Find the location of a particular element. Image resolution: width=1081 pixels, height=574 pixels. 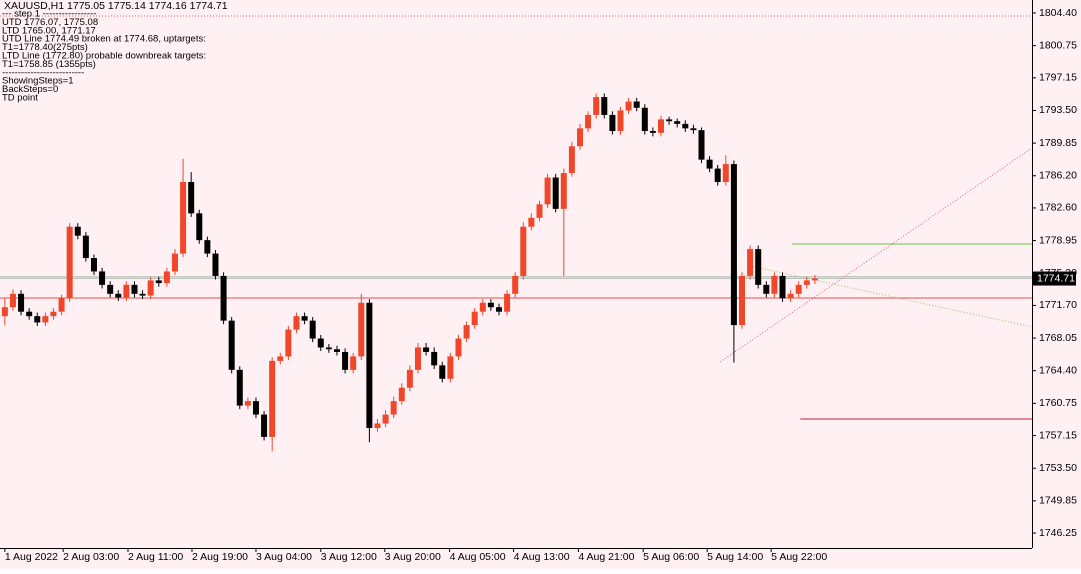

annotation: T1=1758.85 (1355pts) is located at coordinates (49, 64).